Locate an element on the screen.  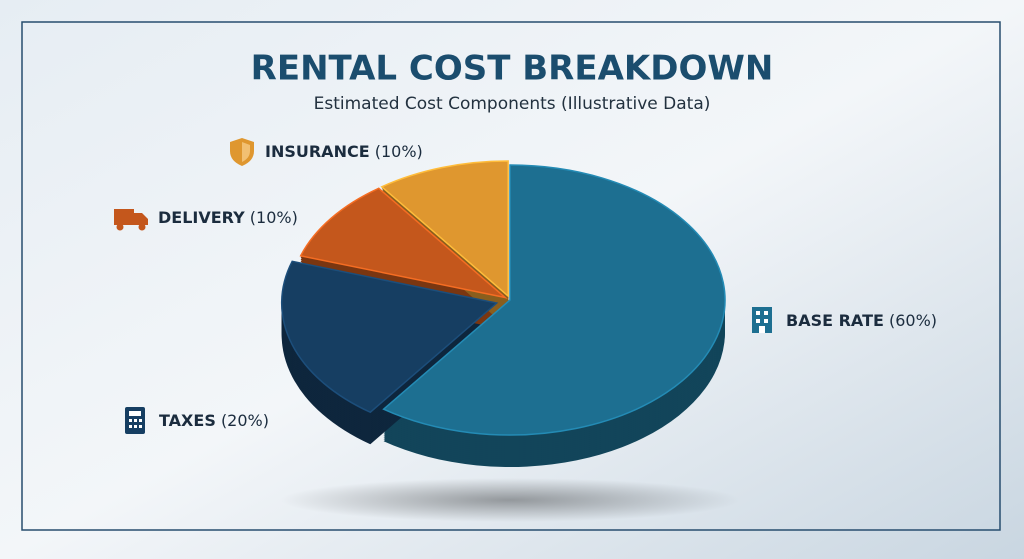
slice-label: DELIVERY (10%) is located at coordinates (228, 217).